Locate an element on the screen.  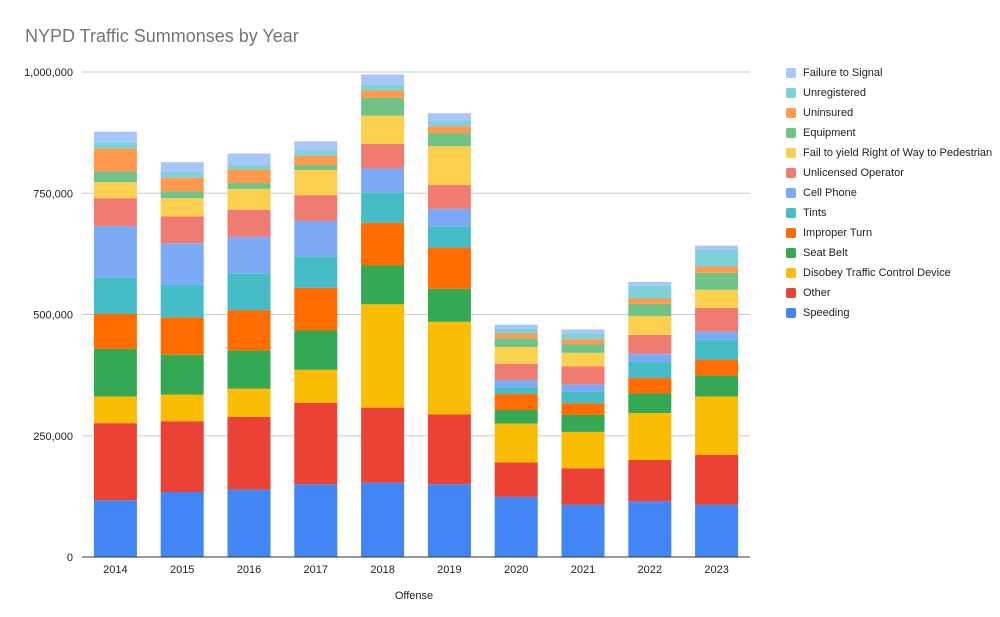
legend-label: Improper Turn is located at coordinates (838, 233).